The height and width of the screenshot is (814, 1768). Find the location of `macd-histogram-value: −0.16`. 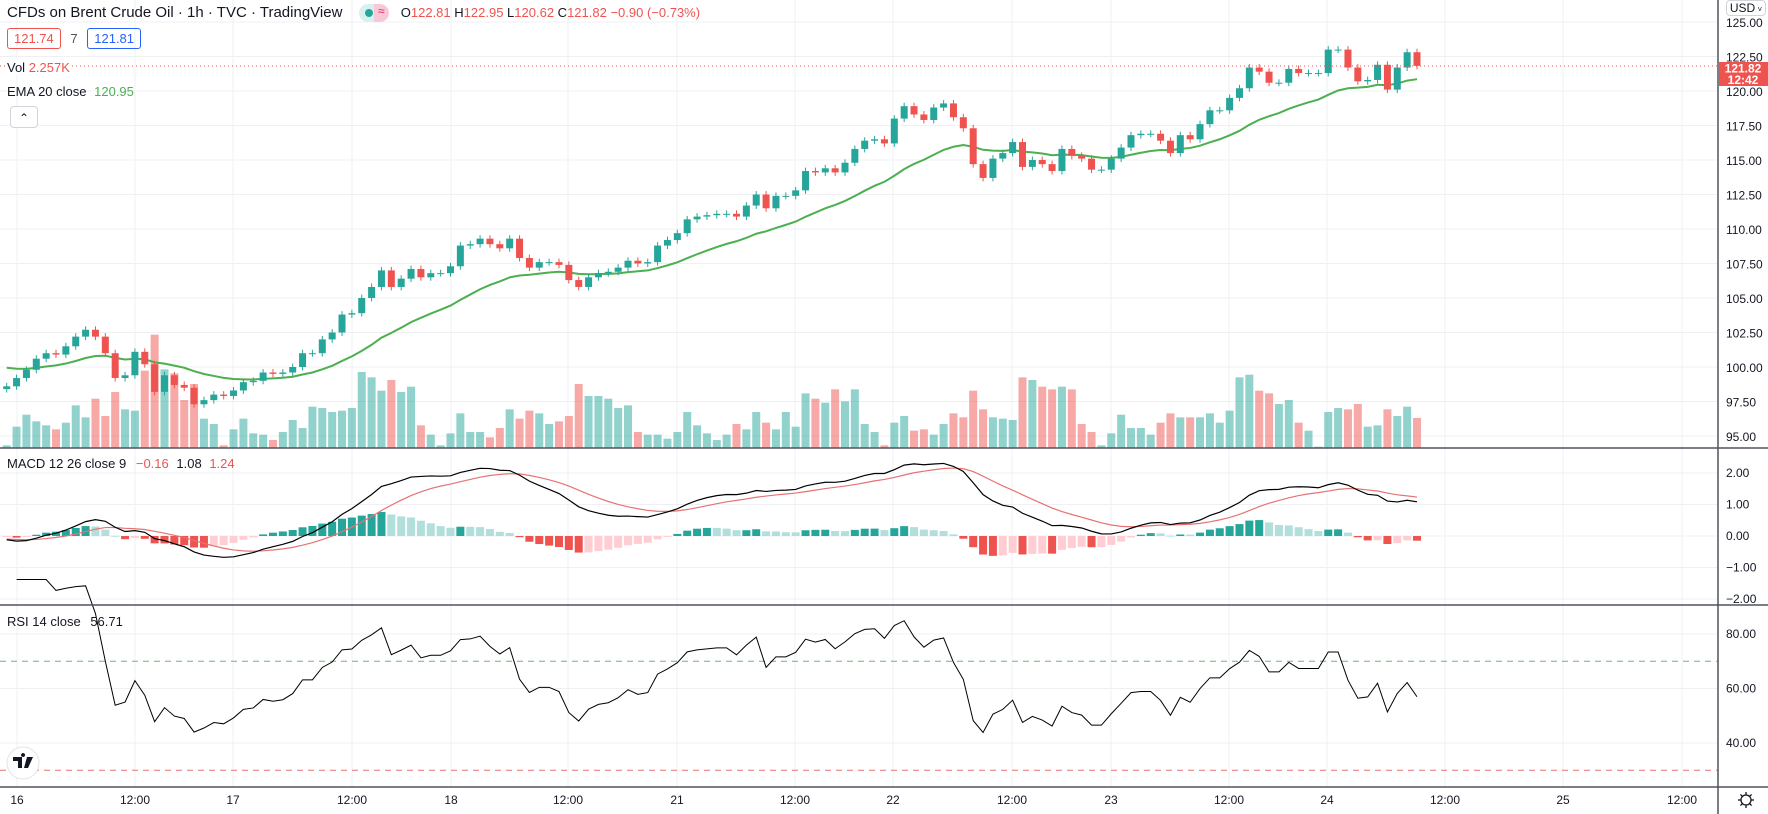

macd-histogram-value: −0.16 is located at coordinates (152, 463).